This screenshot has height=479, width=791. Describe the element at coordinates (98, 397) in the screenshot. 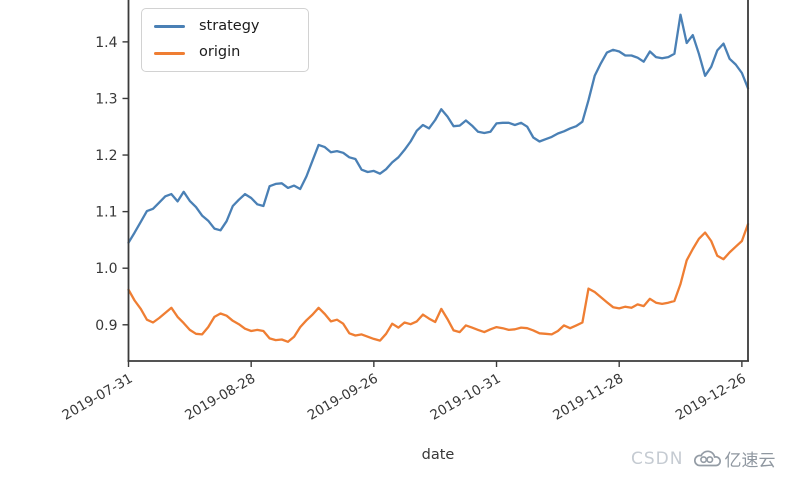

I see `x-tick-label: 2019-07-31` at that location.